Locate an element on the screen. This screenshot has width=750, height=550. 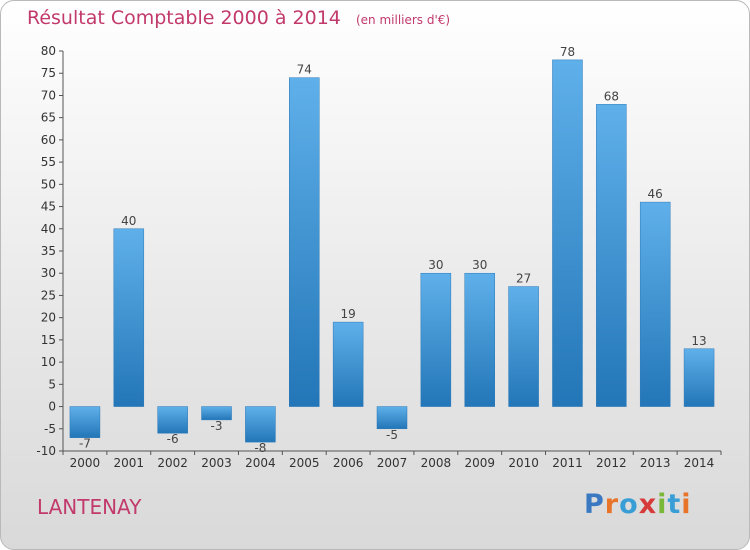
data-label-2014: 13 is located at coordinates (698, 341).